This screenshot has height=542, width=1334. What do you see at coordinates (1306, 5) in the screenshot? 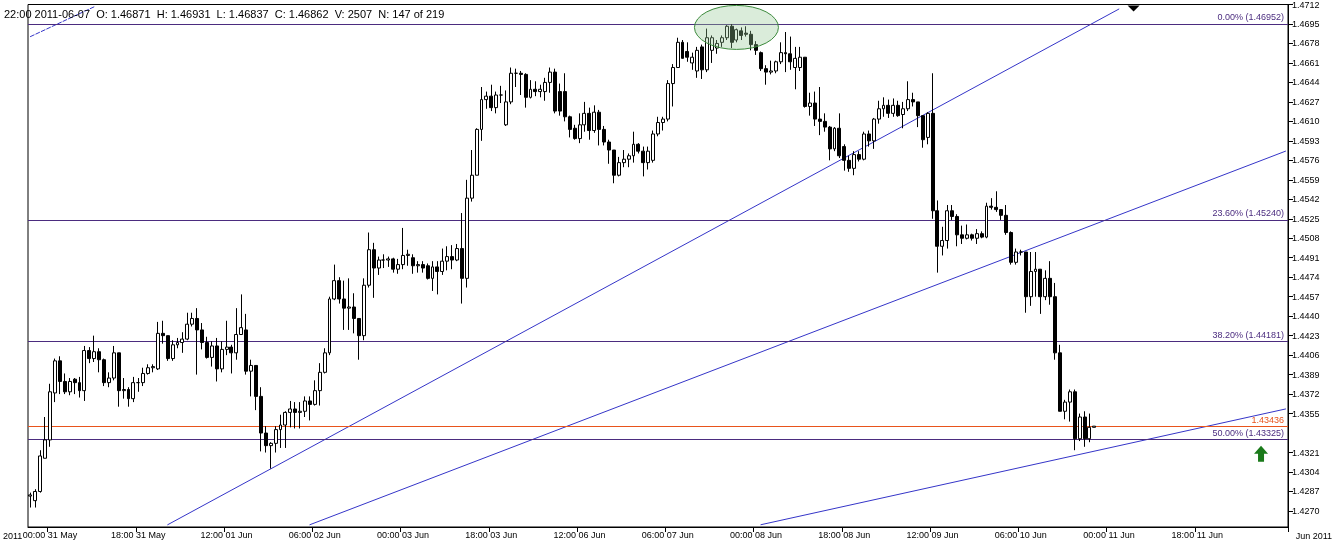
I see `y-tick-label: 1.4712` at bounding box center [1306, 5].